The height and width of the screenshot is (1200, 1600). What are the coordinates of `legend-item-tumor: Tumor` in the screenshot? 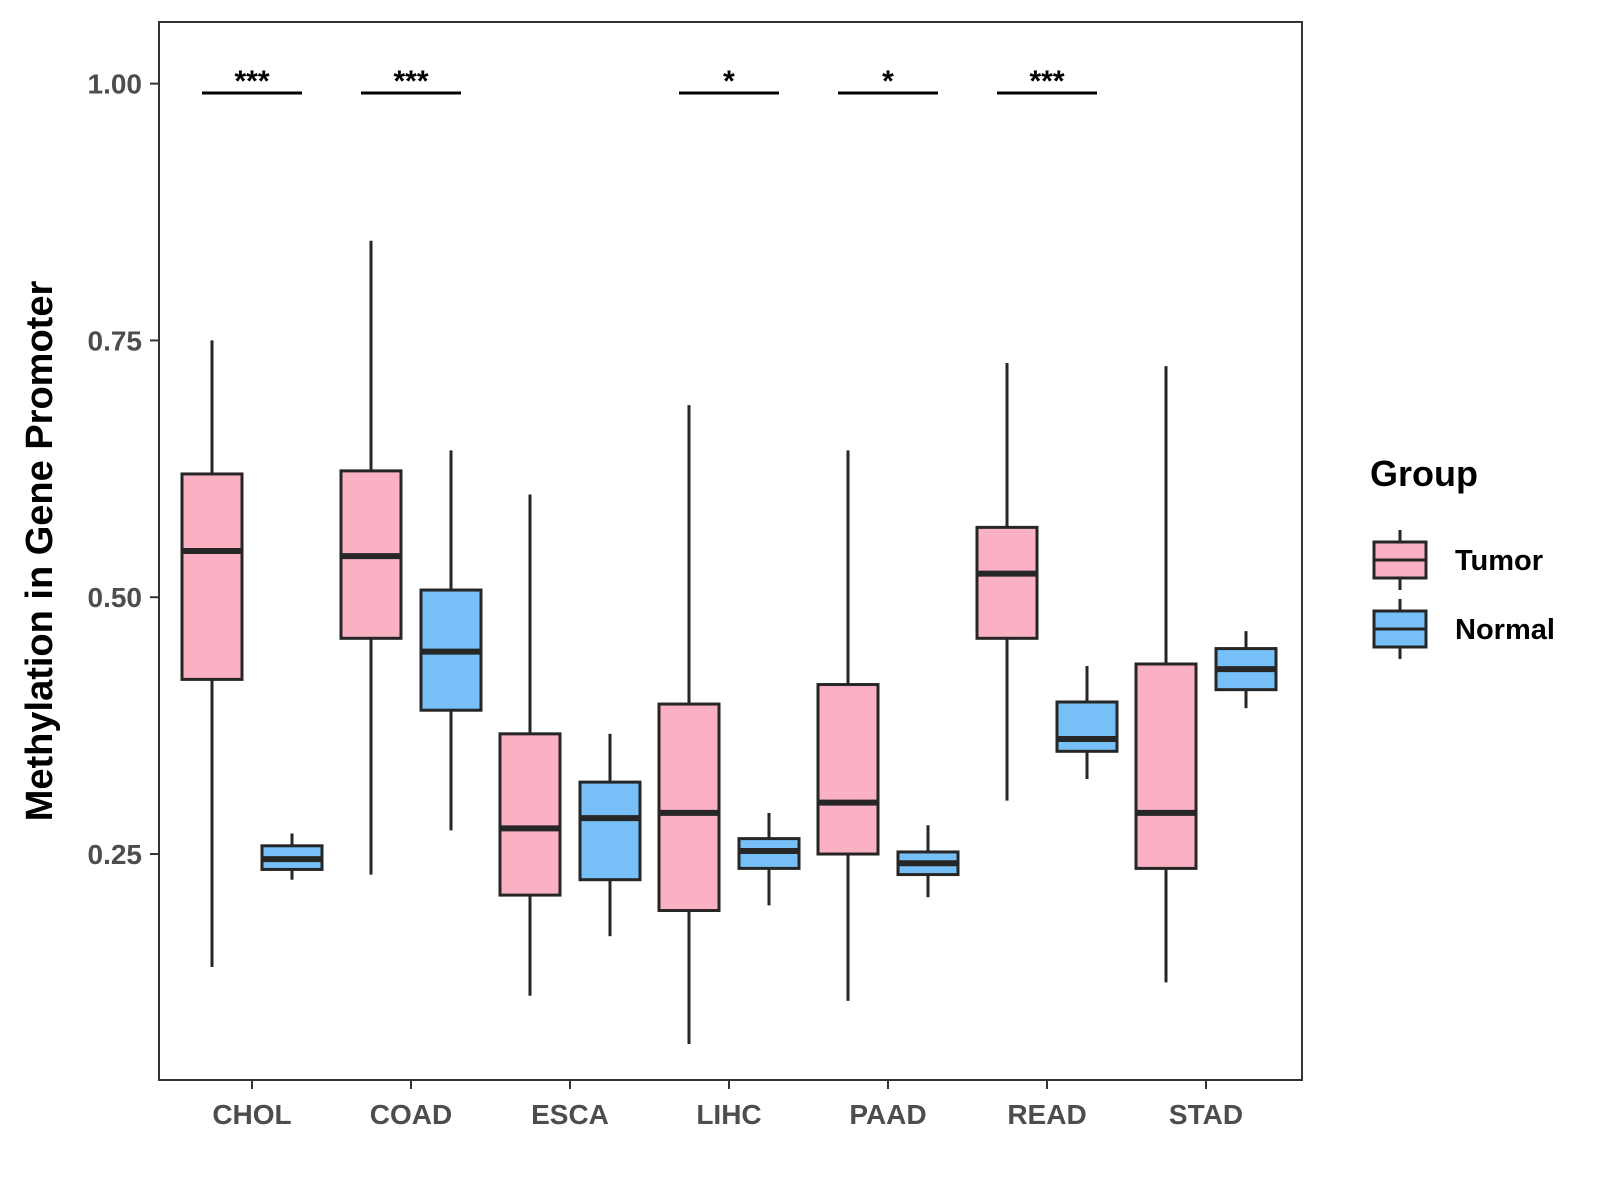 It's located at (1457, 560).